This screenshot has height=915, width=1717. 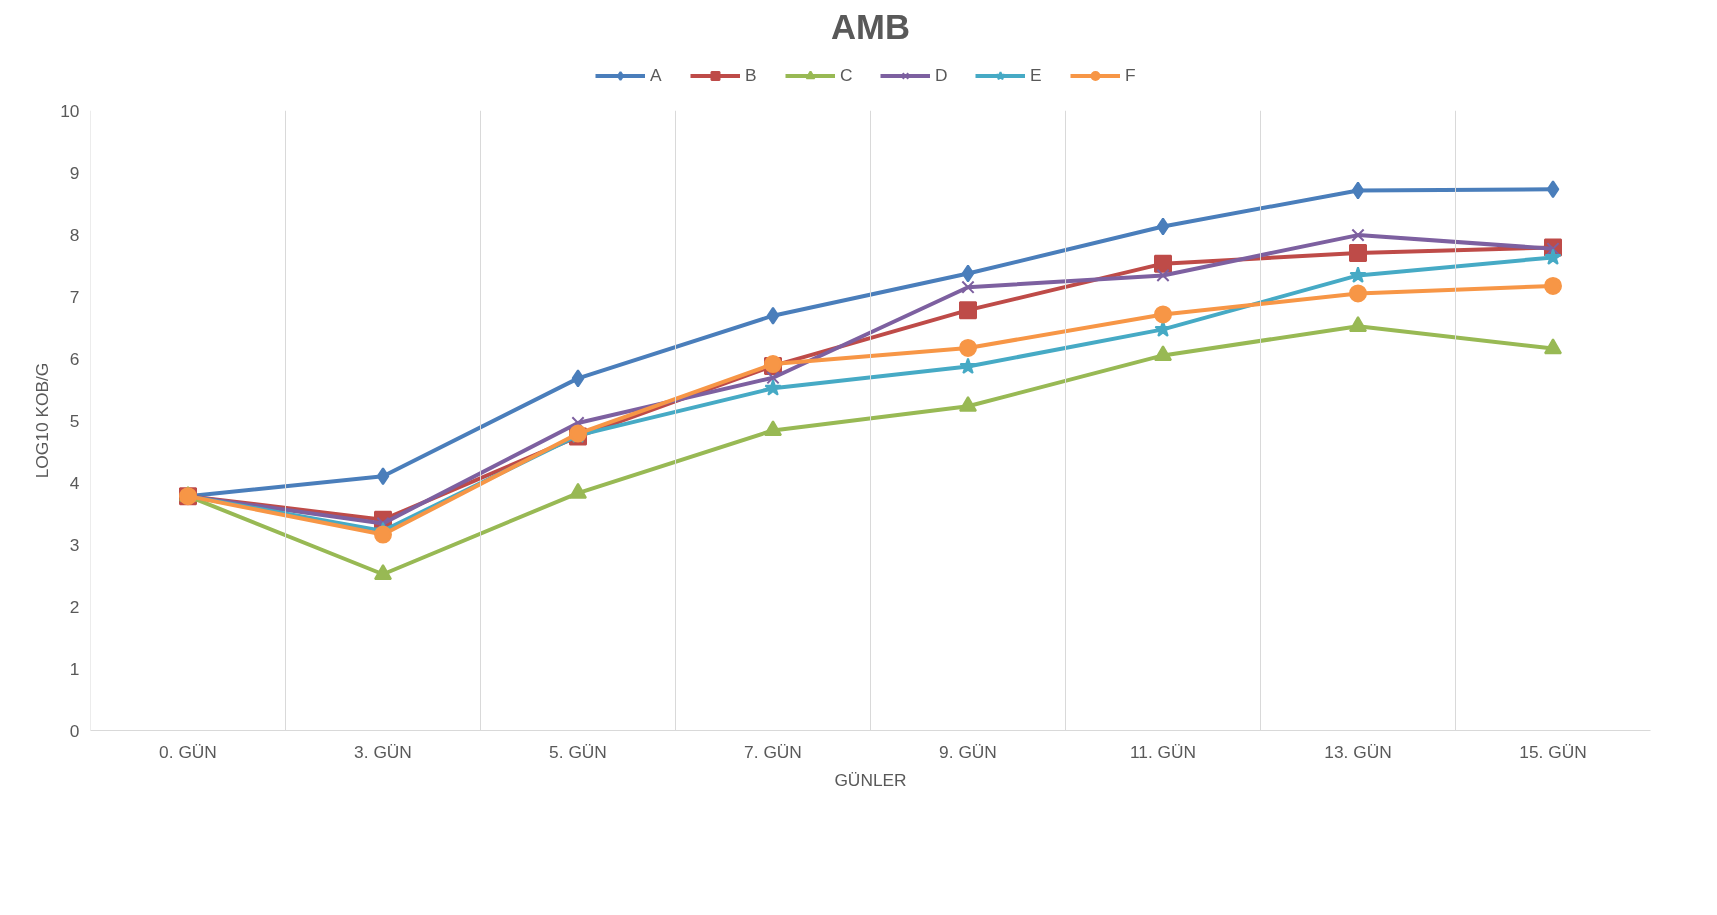 What do you see at coordinates (74, 420) in the screenshot?
I see `y-tick-label: 5` at bounding box center [74, 420].